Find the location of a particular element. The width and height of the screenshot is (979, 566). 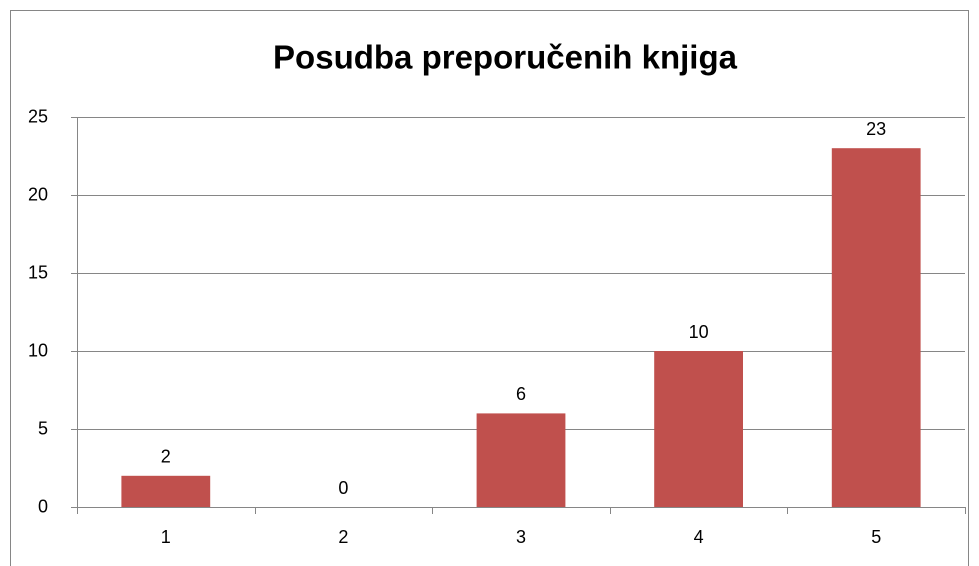

chart-title: Posudba preporučenih knjiga is located at coordinates (505, 57).